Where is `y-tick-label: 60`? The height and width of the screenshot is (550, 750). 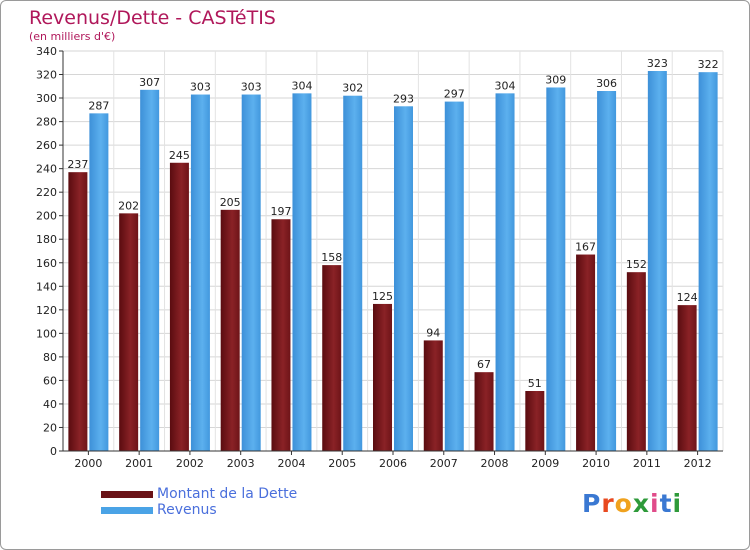 y-tick-label: 60 is located at coordinates (50, 380).